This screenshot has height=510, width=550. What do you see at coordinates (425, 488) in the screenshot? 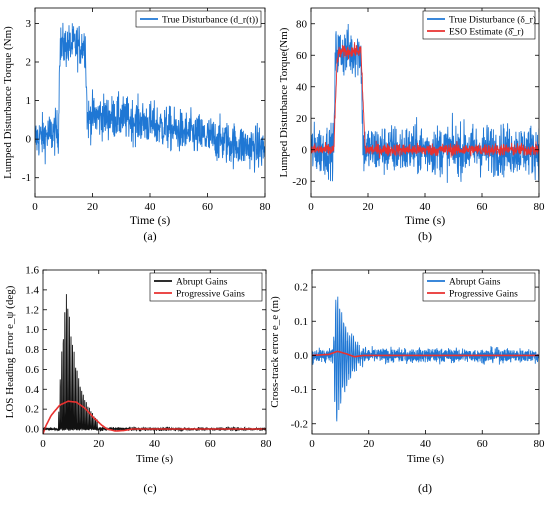
I see `panel-caption: (d)` at bounding box center [425, 488].